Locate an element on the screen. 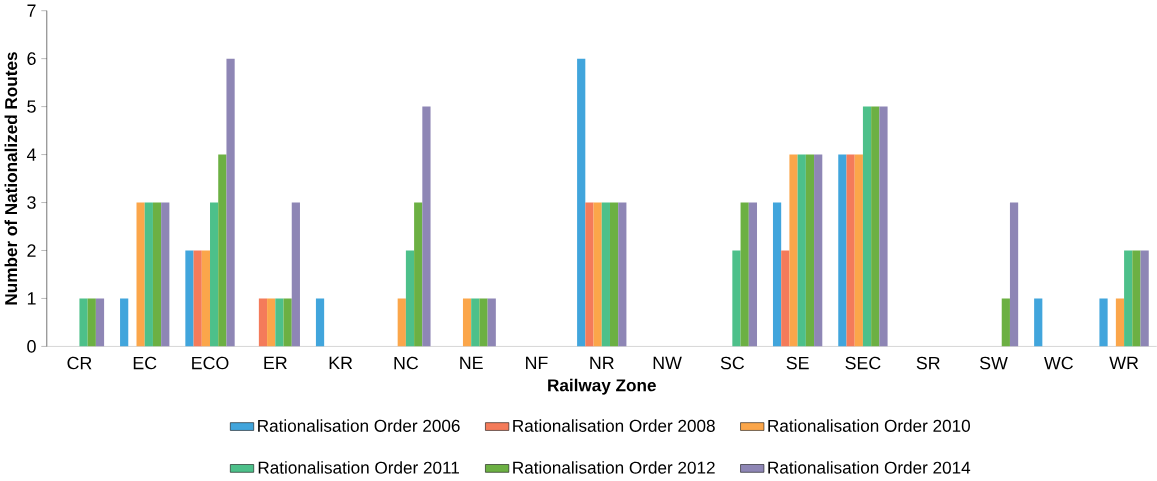 The width and height of the screenshot is (1157, 481). x-tick-label: SE is located at coordinates (797, 363).